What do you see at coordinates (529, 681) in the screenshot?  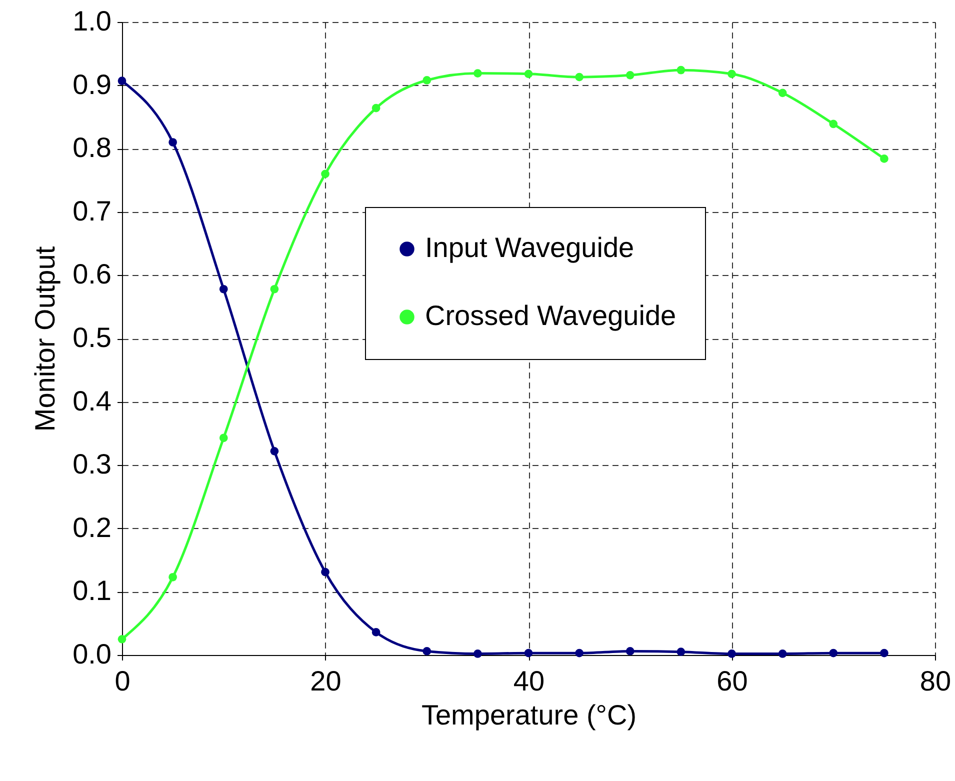 I see `x-tick-label: 40` at bounding box center [529, 681].